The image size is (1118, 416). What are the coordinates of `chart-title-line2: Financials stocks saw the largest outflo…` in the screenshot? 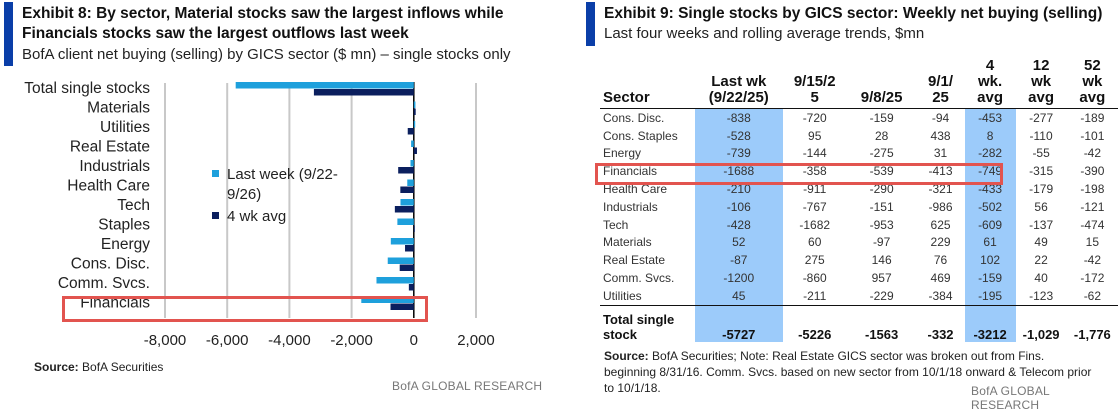 It's located at (215, 33).